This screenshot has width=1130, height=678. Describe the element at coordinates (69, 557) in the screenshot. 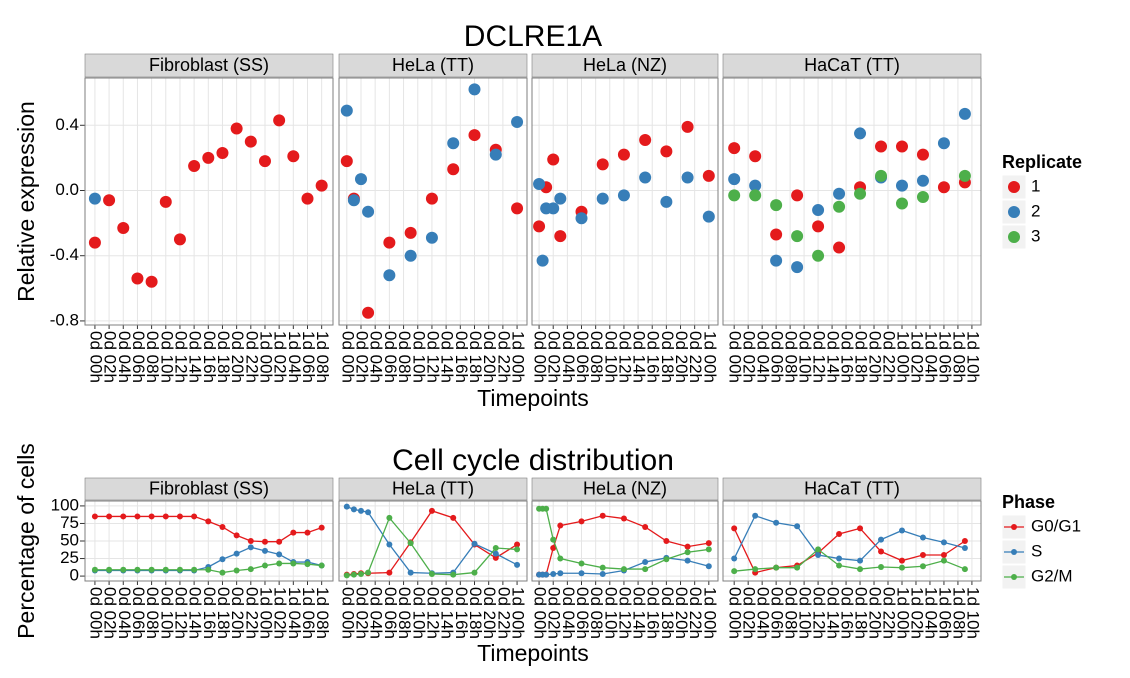

I see `y-tick-label: 25` at that location.